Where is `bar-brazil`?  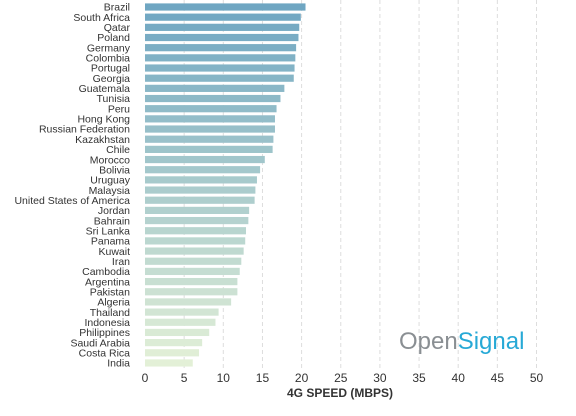
bar-brazil is located at coordinates (225, 7).